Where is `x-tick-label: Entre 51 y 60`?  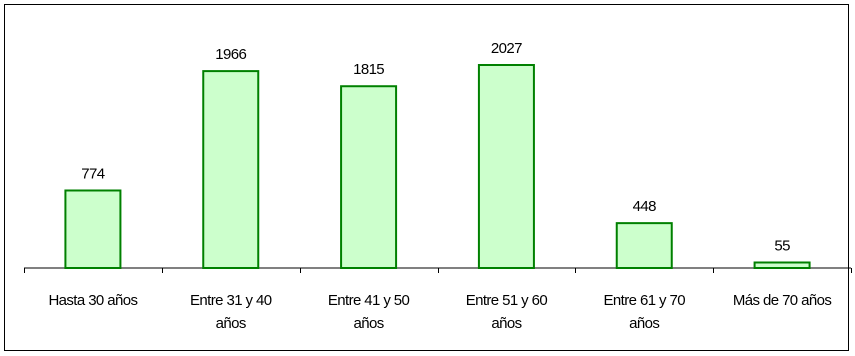 x-tick-label: Entre 51 y 60 is located at coordinates (507, 300).